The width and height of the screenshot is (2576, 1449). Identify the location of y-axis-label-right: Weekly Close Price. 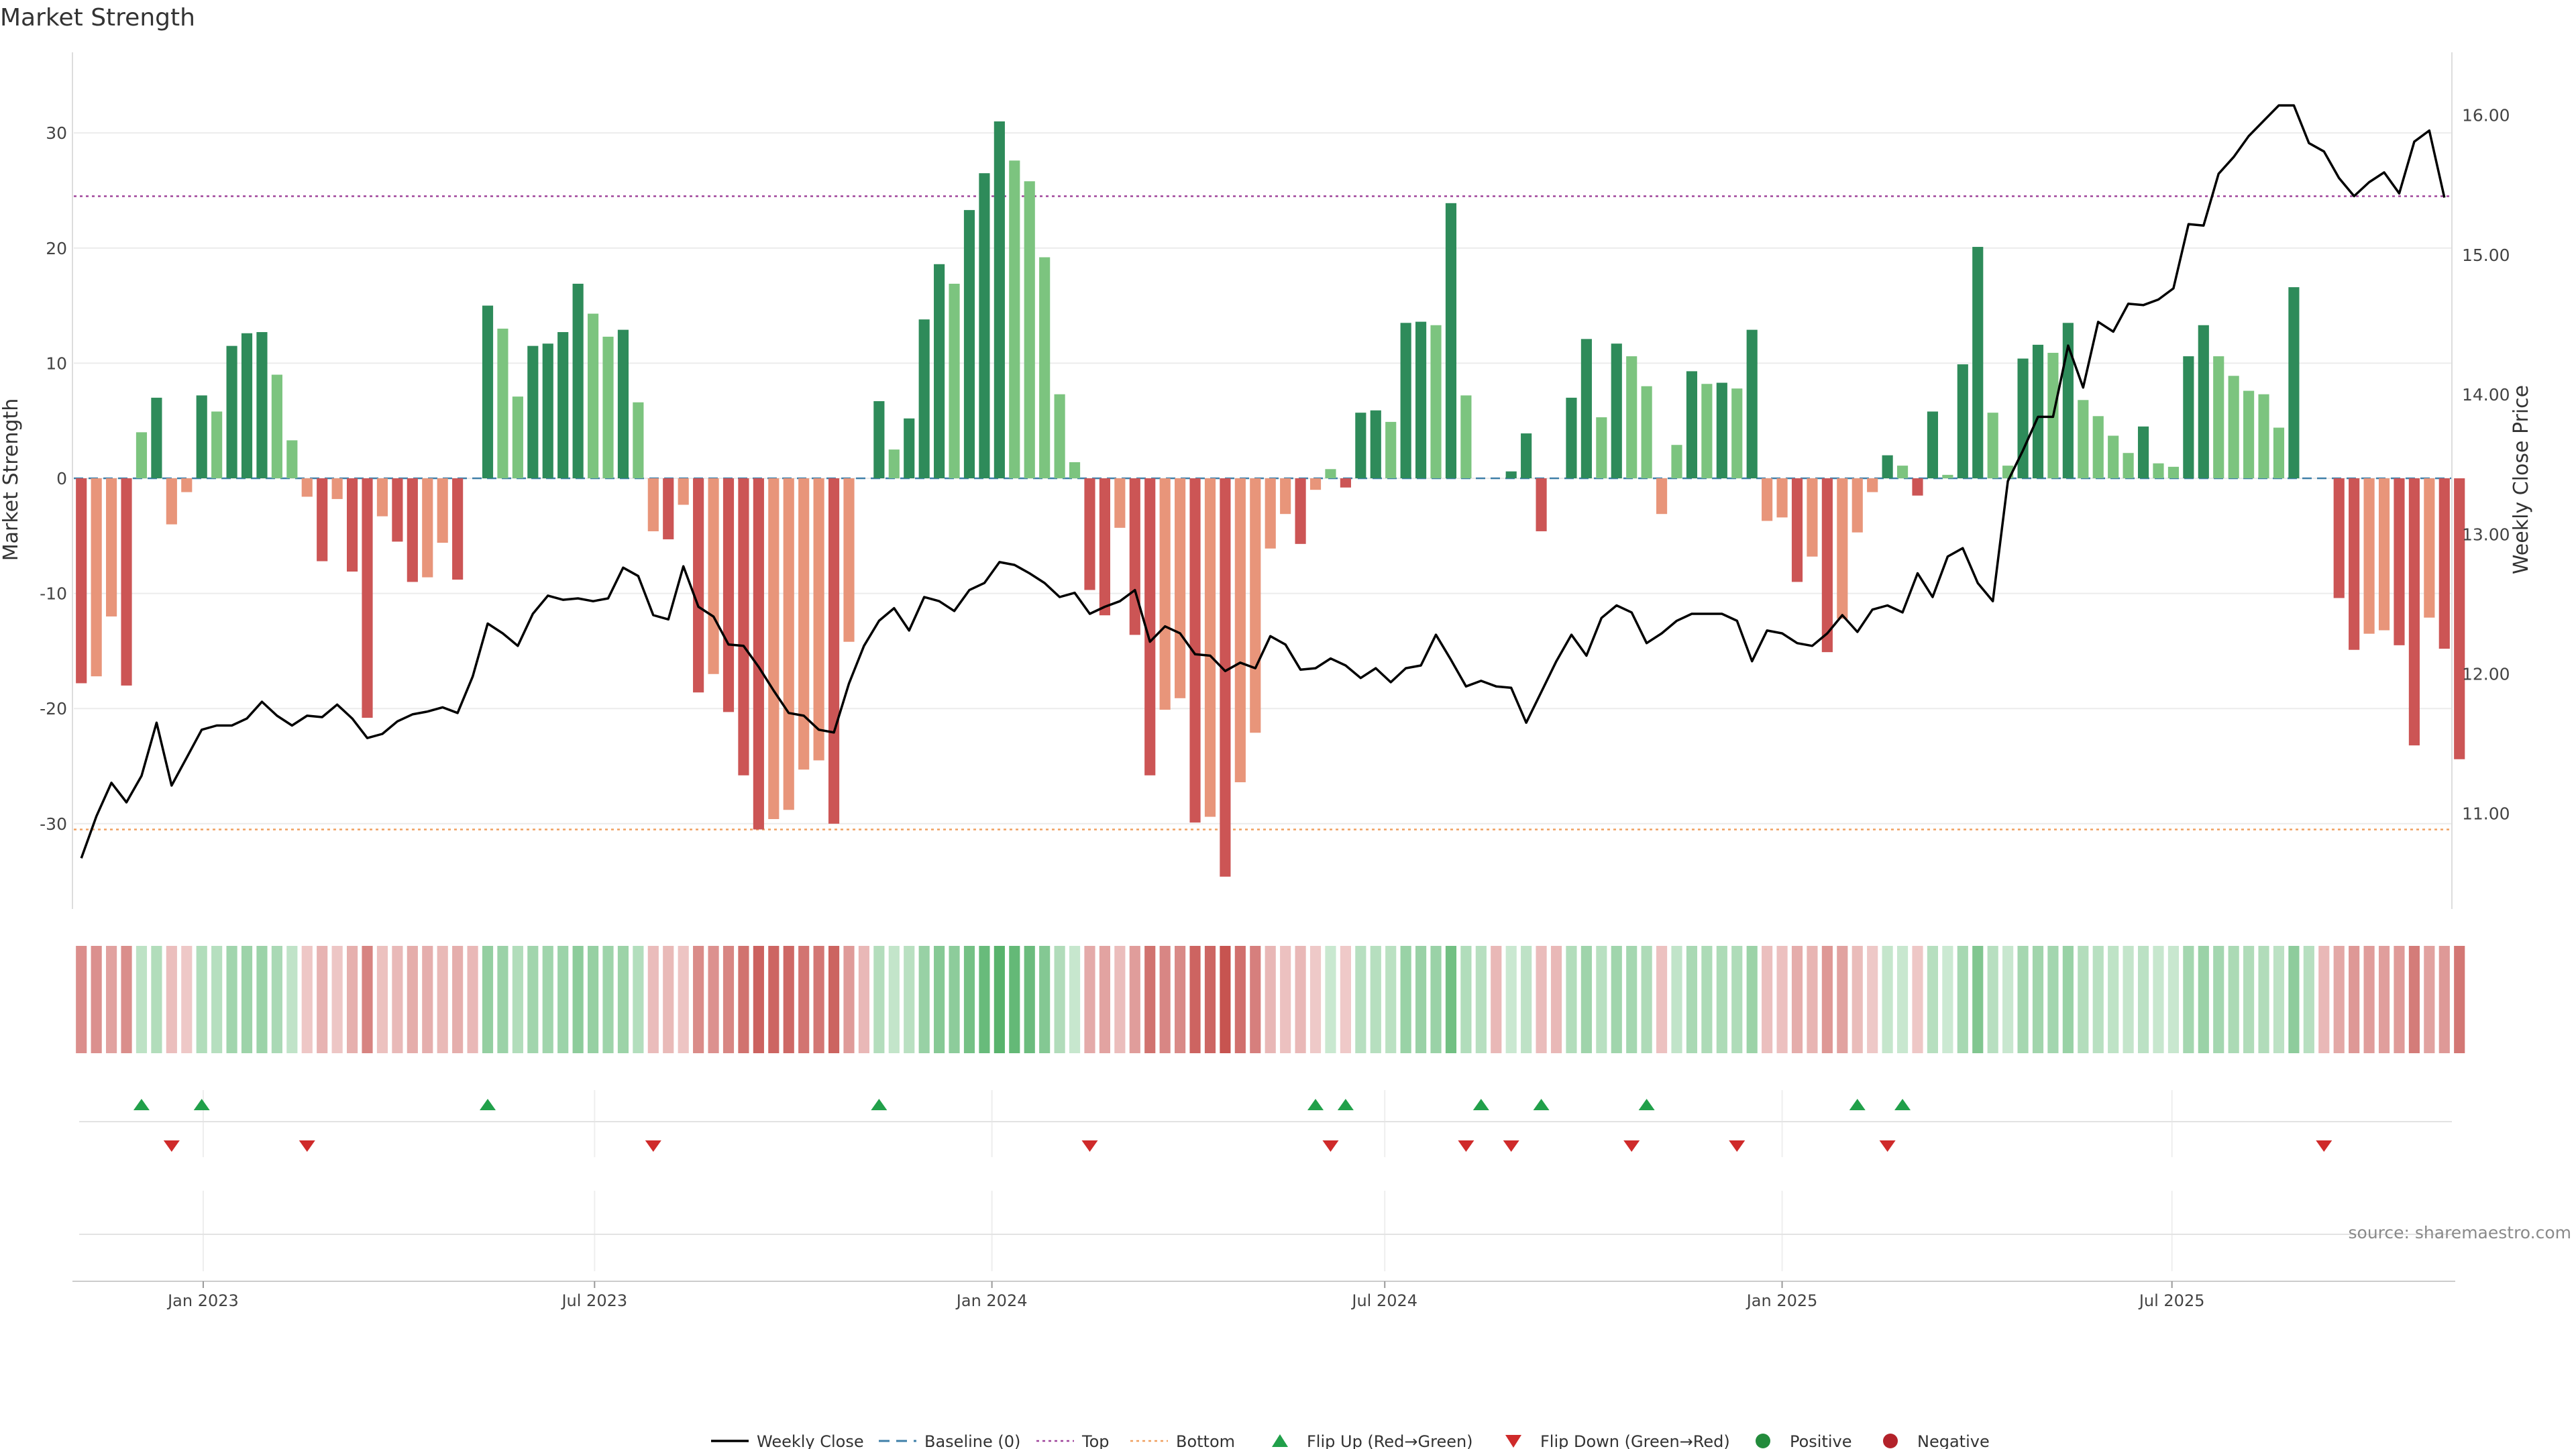
(2521, 479).